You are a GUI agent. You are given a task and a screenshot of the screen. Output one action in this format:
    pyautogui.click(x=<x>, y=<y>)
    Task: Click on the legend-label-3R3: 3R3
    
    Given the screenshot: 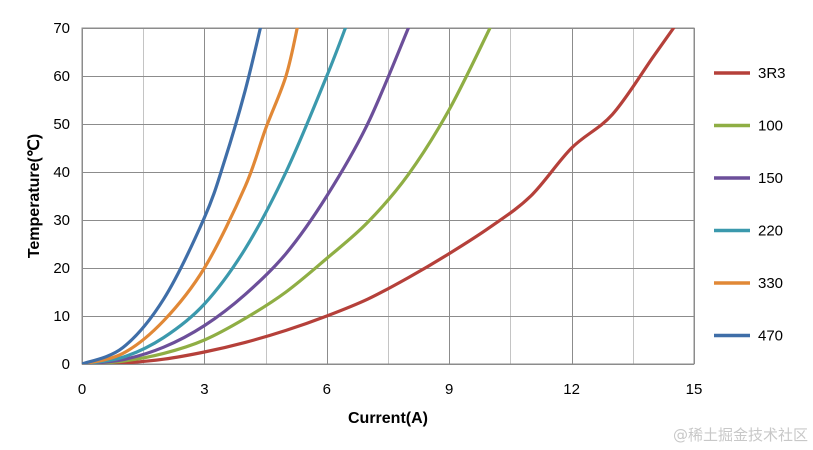 What is the action you would take?
    pyautogui.click(x=772, y=73)
    